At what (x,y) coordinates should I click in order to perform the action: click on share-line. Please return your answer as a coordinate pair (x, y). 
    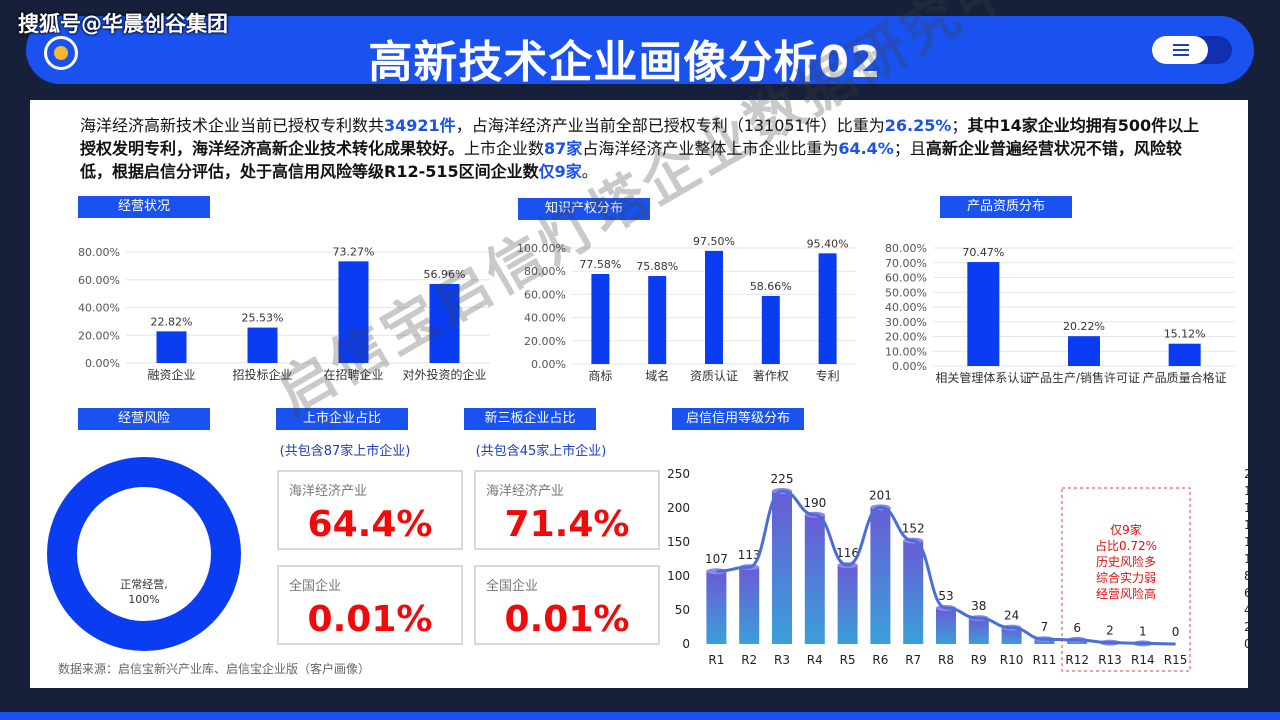
    Looking at the image, I should click on (946, 567).